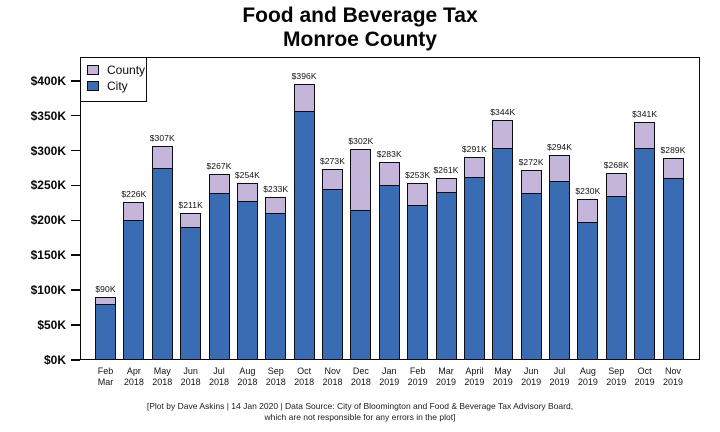 The height and width of the screenshot is (432, 720). What do you see at coordinates (48, 185) in the screenshot?
I see `y-tick-label: $250K` at bounding box center [48, 185].